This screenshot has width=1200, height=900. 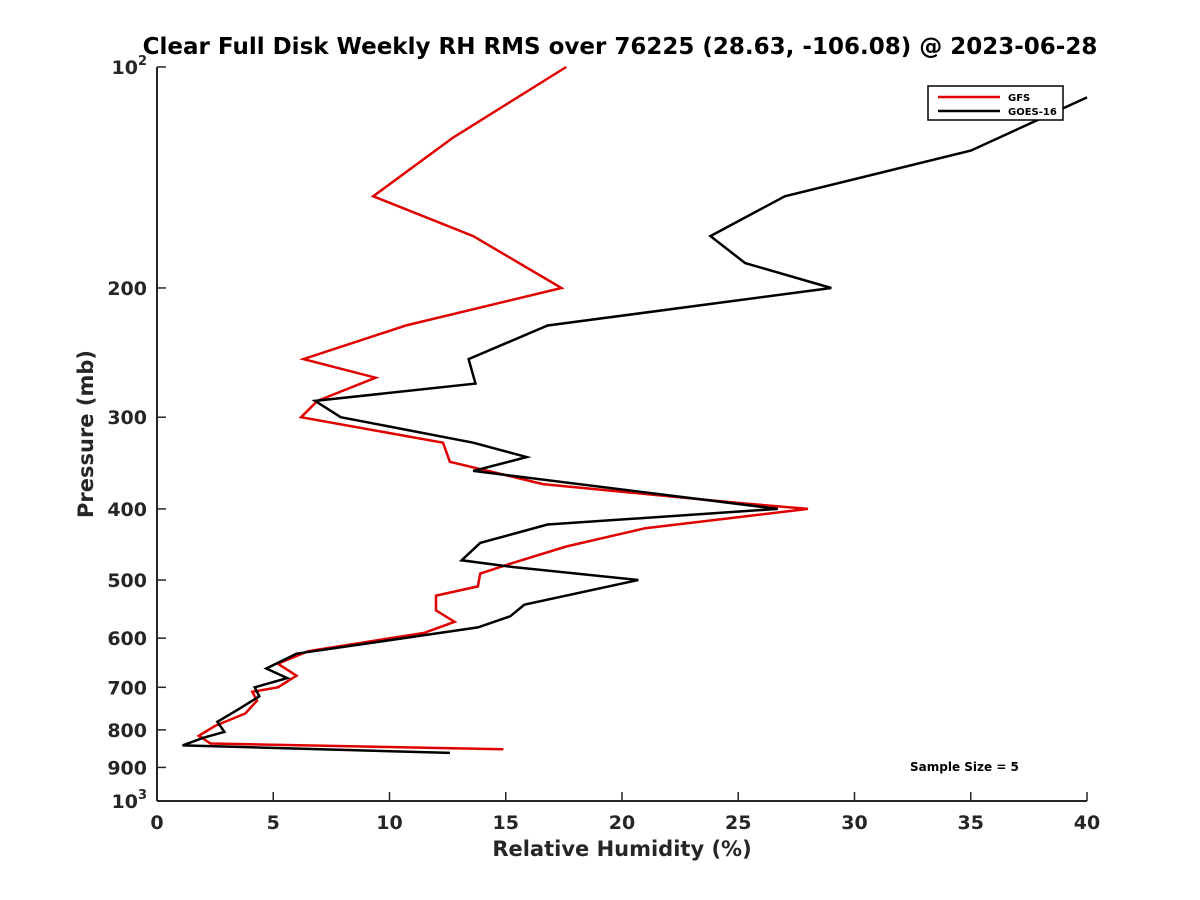 I want to click on y-tick-label: 500, so click(x=127, y=581).